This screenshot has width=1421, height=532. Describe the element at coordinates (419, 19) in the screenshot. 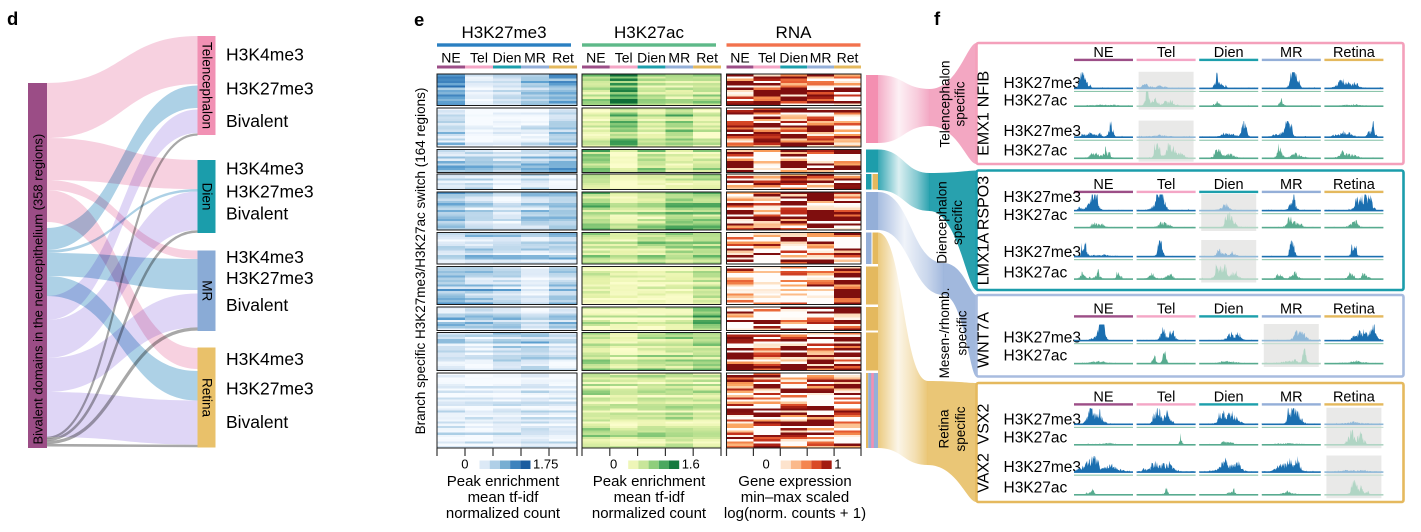

I see `svg-text: e` at that location.